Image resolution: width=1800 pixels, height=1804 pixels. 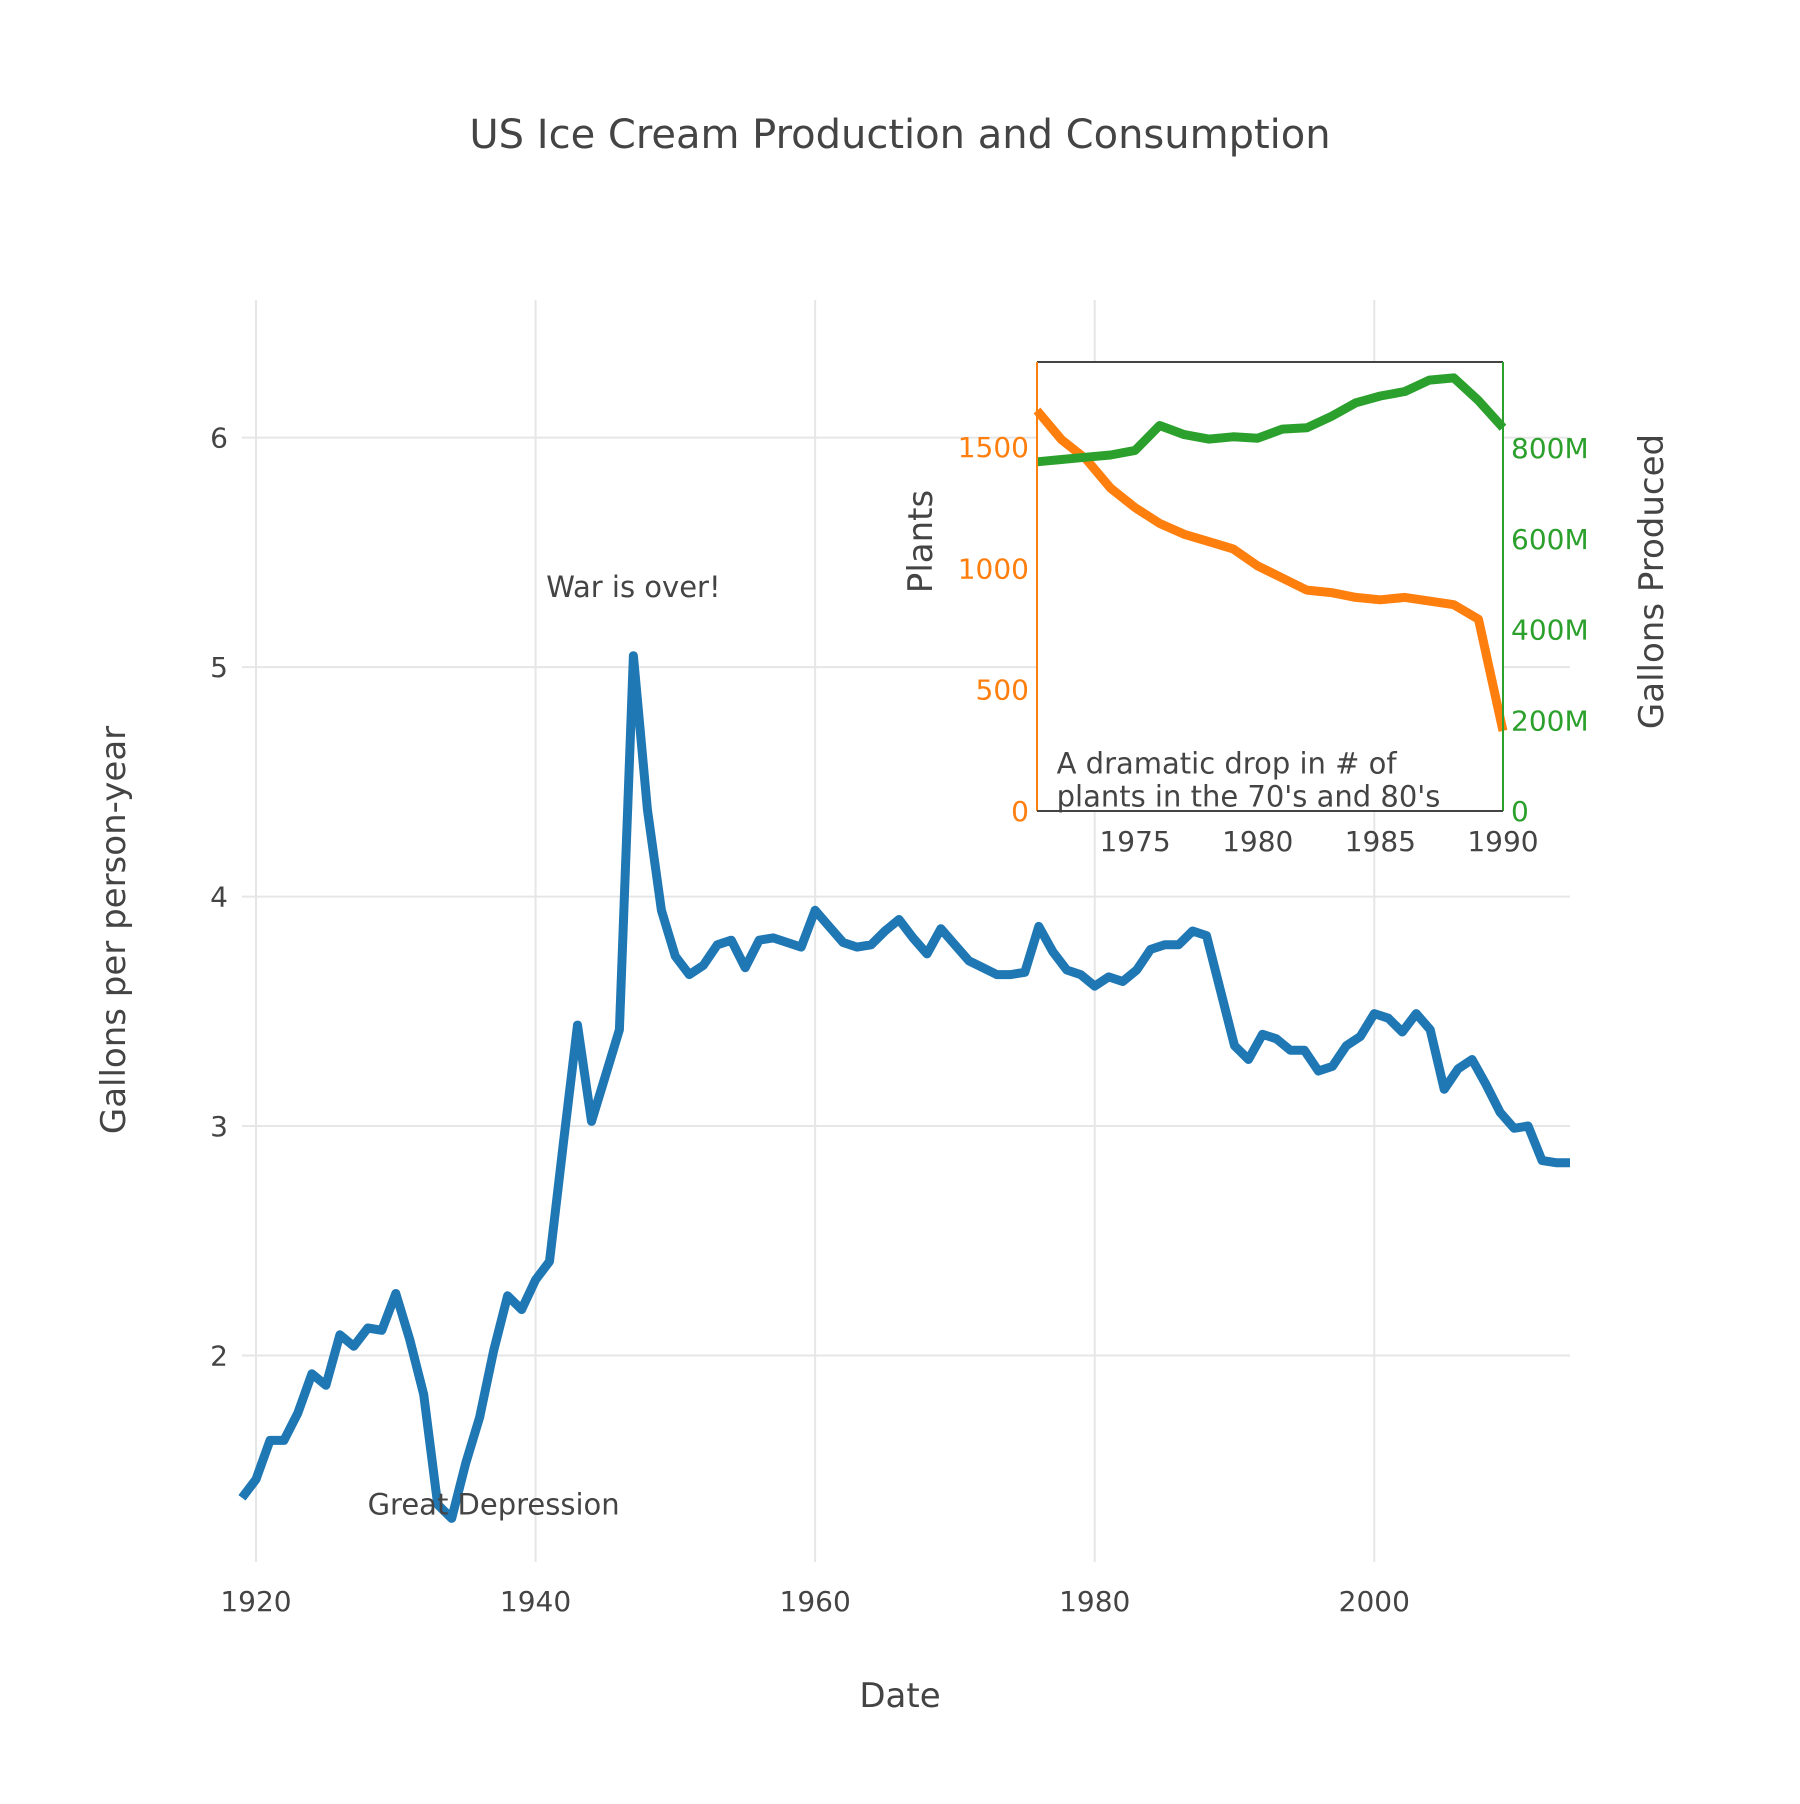 I want to click on inset-annotation-text: plants in the 70's and 80's, so click(x=1249, y=796).